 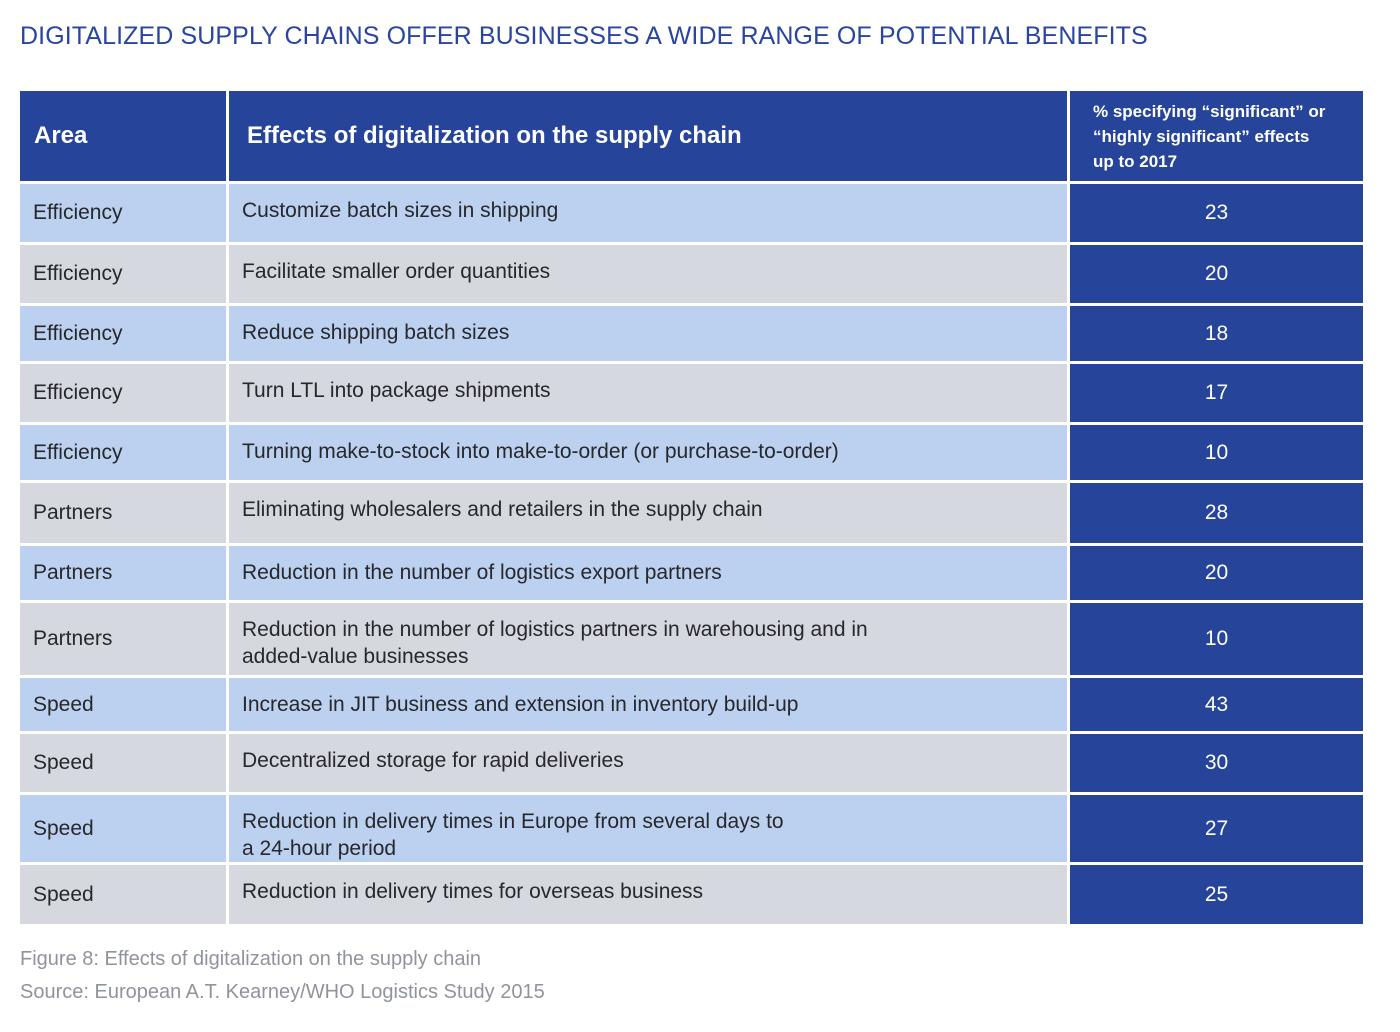 What do you see at coordinates (648, 335) in the screenshot?
I see `cell-effect: Reduce shipping batch sizes` at bounding box center [648, 335].